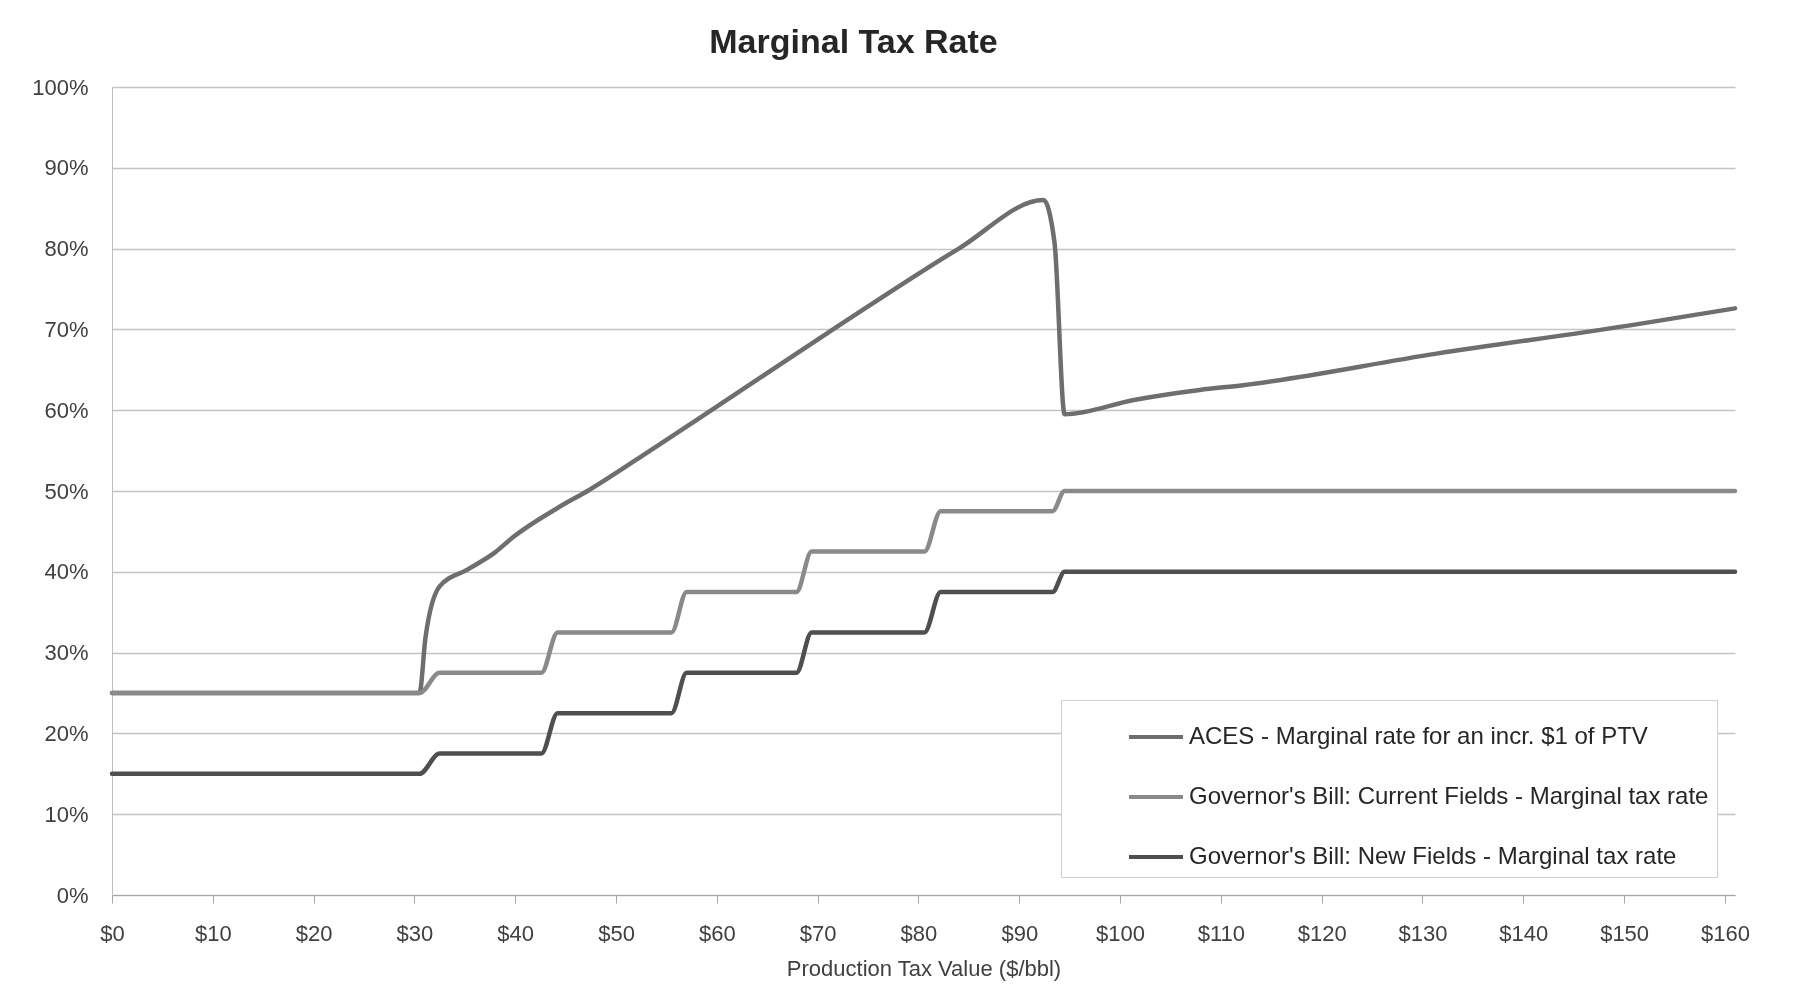  Describe the element at coordinates (72, 895) in the screenshot. I see `y-tick-label: 0%` at that location.